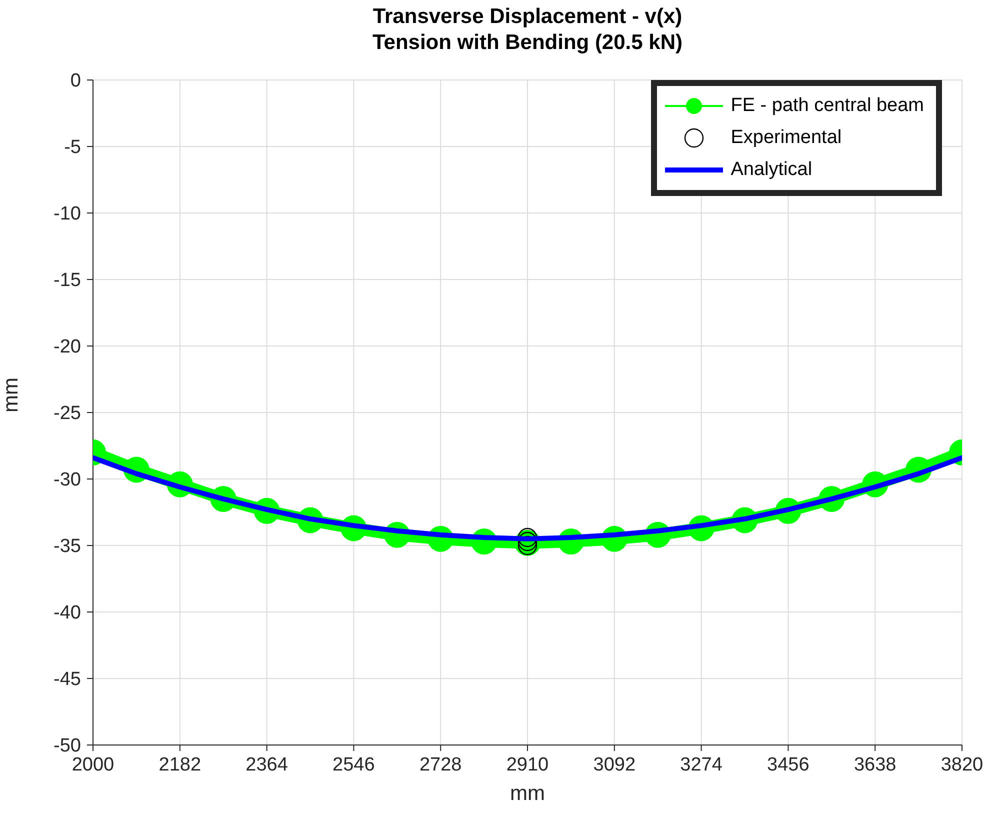 The image size is (996, 828). What do you see at coordinates (75, 81) in the screenshot?
I see `y-tick-label: 0` at bounding box center [75, 81].